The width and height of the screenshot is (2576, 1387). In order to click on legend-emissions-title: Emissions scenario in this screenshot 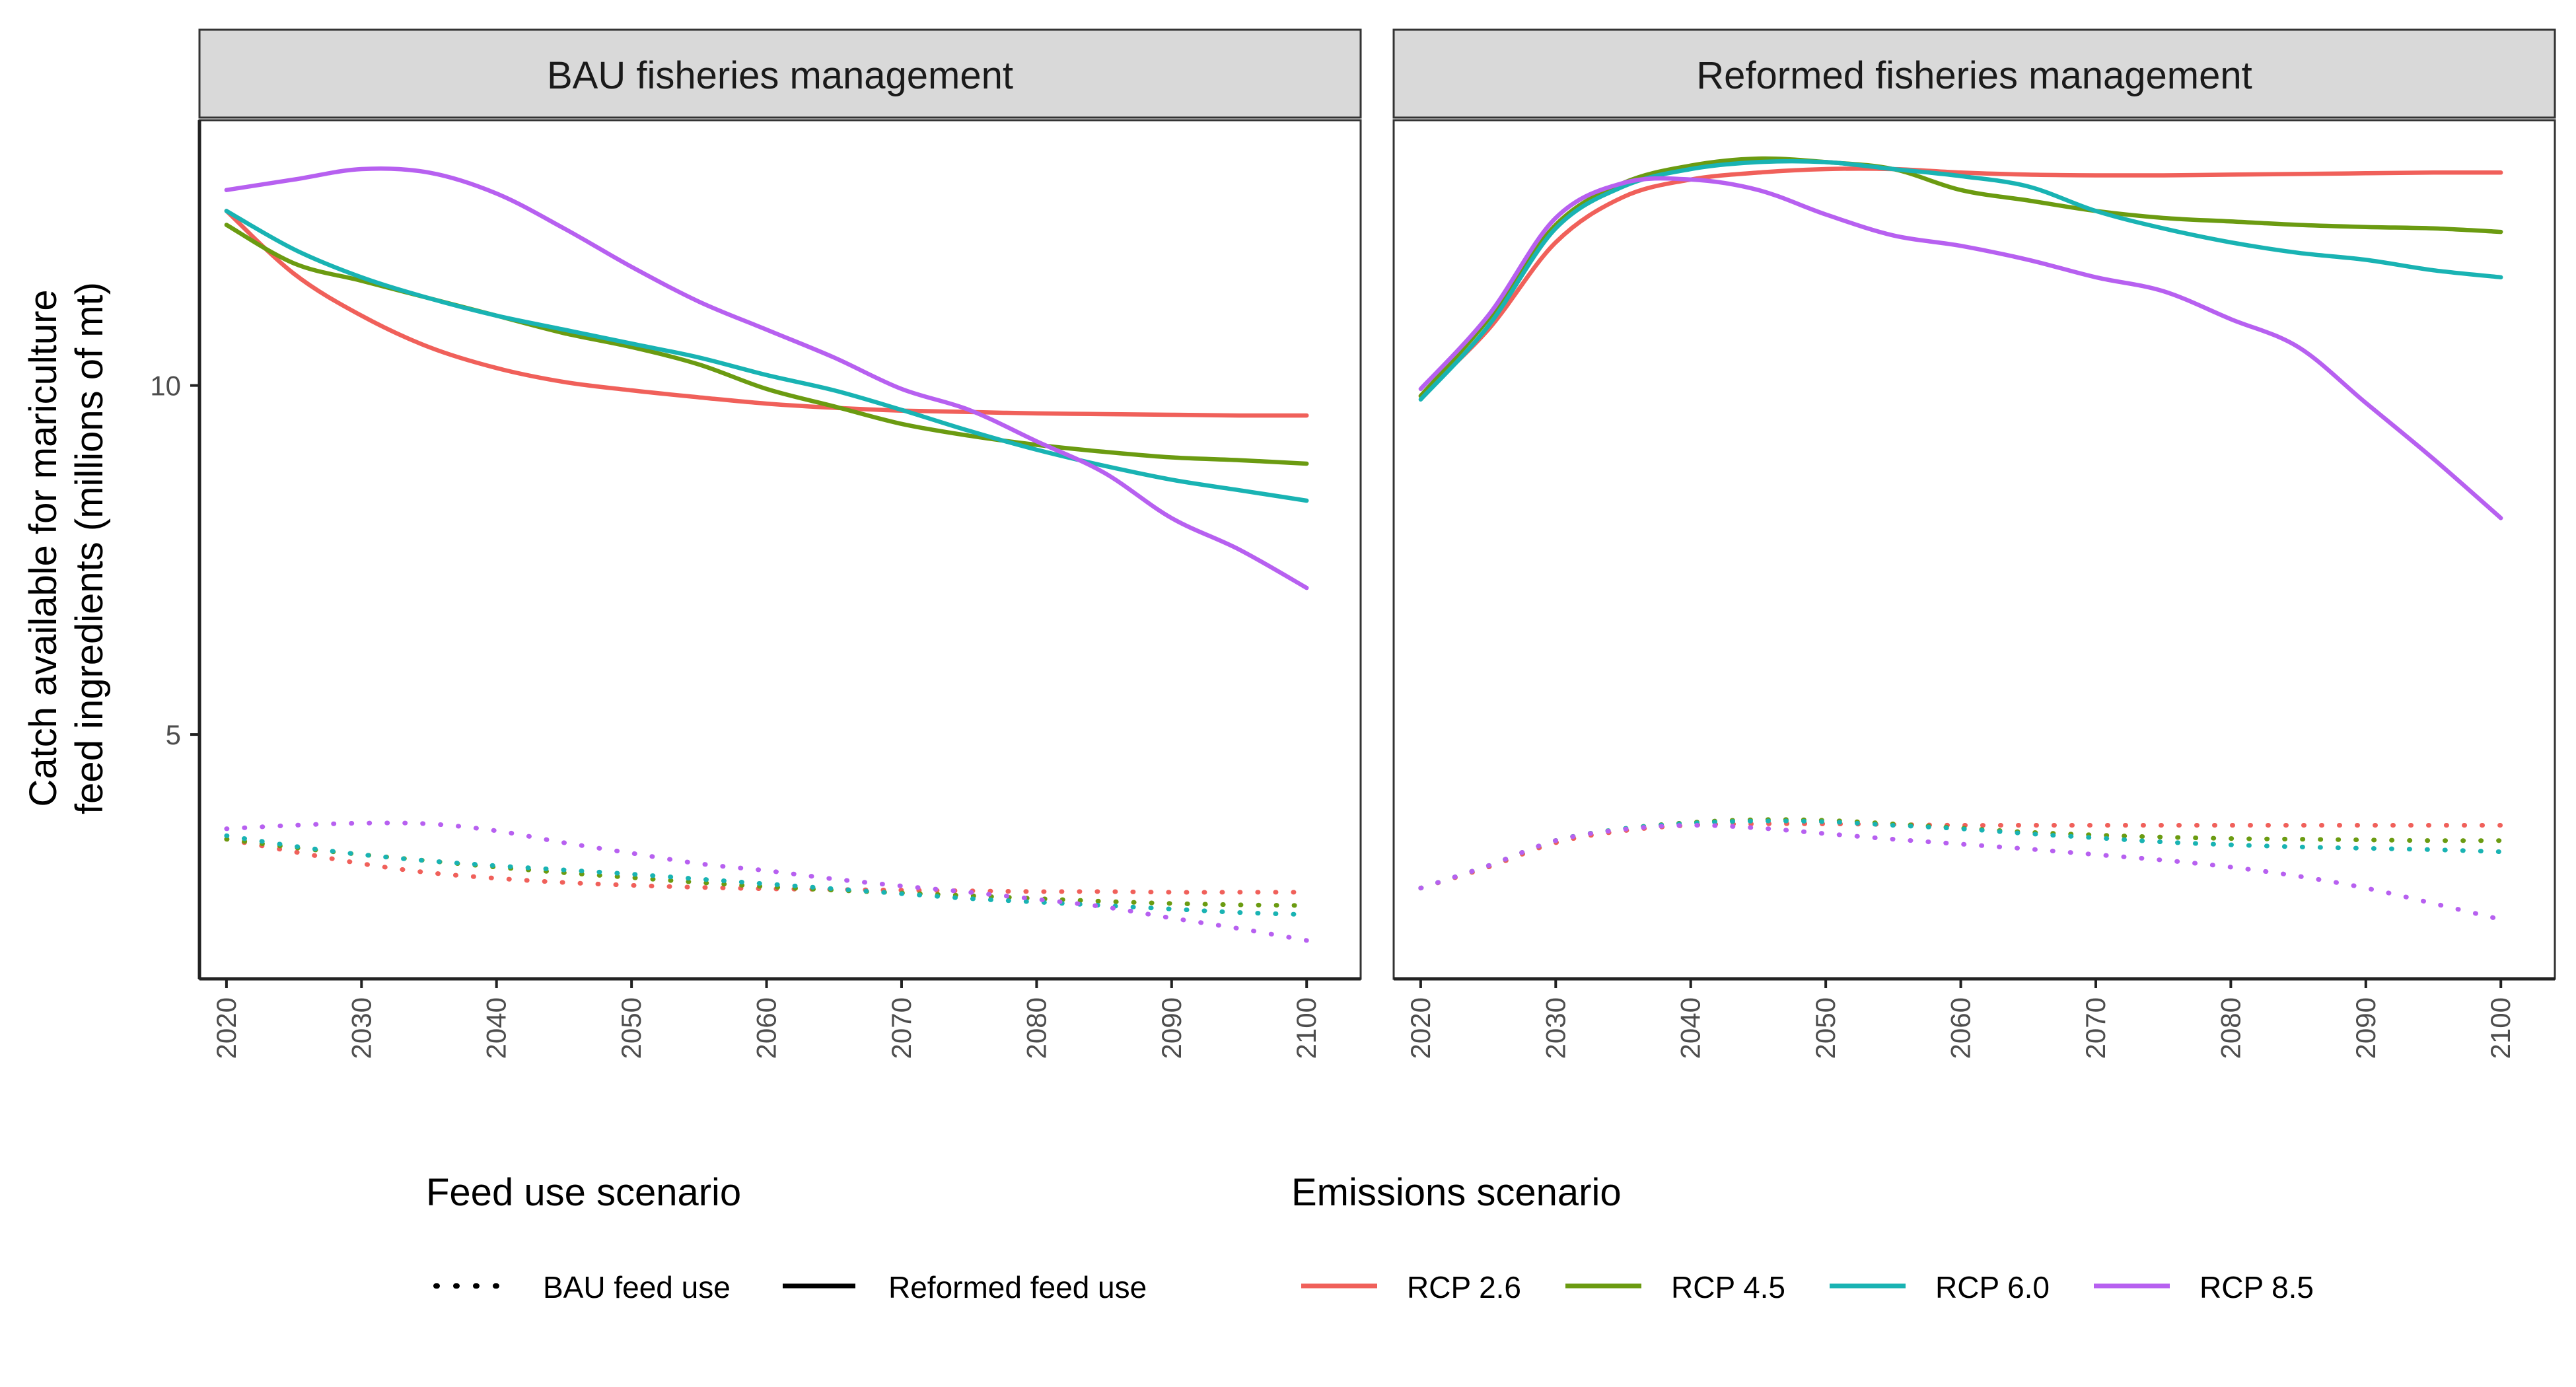, I will do `click(1457, 1192)`.